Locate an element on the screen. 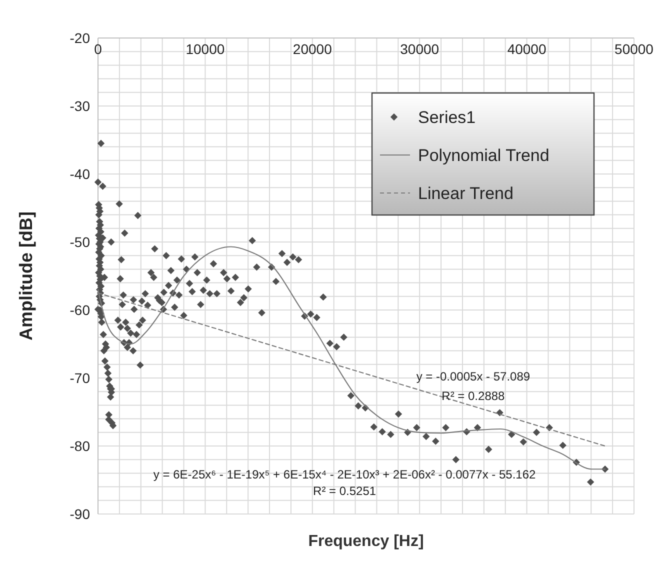 Image resolution: width=662 pixels, height=564 pixels. annotation: y = 6E-25x⁶ - 1E-19x⁵ + 6E-15x⁴ - 2E-10x³ + 2E-06x² - 0.0077x - 55.162 is located at coordinates (344, 474).